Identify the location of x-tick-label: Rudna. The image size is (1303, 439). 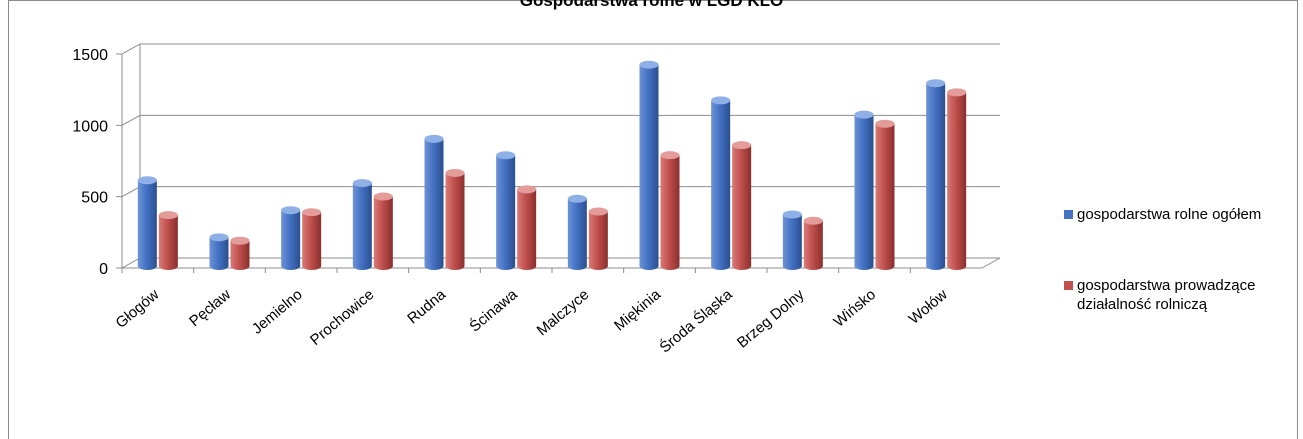
(426, 307).